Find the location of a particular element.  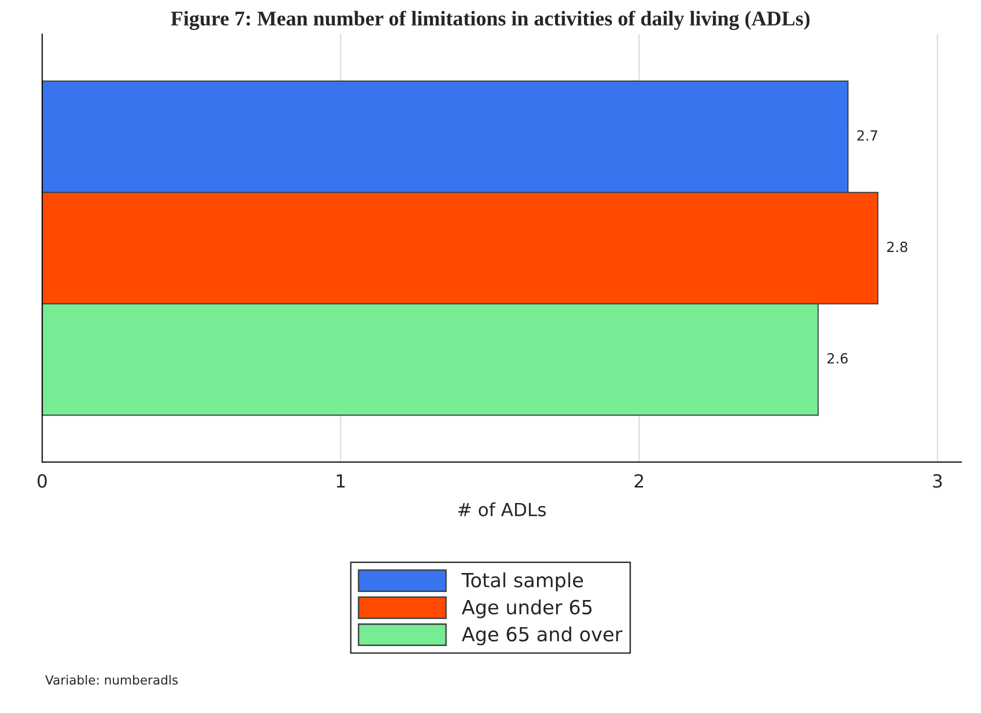

legend-label: Age under 65 is located at coordinates (527, 608).